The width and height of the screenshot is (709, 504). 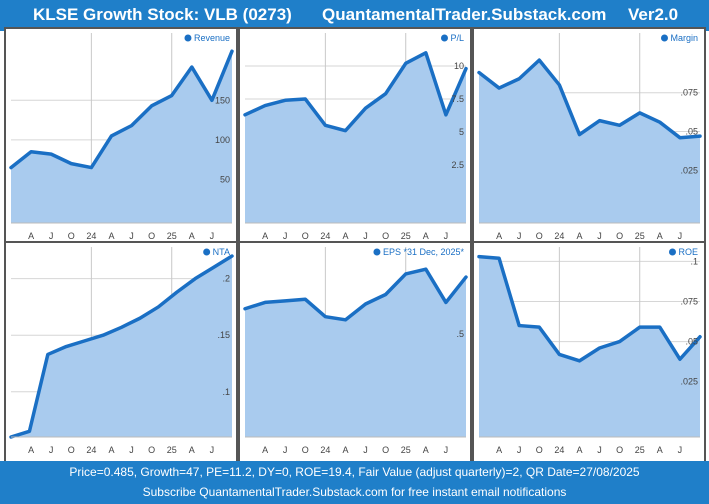 I want to click on chart-revenue: A J O 24 A J O 25 A J 50 100 150 Revenue, so click(x=121, y=137).